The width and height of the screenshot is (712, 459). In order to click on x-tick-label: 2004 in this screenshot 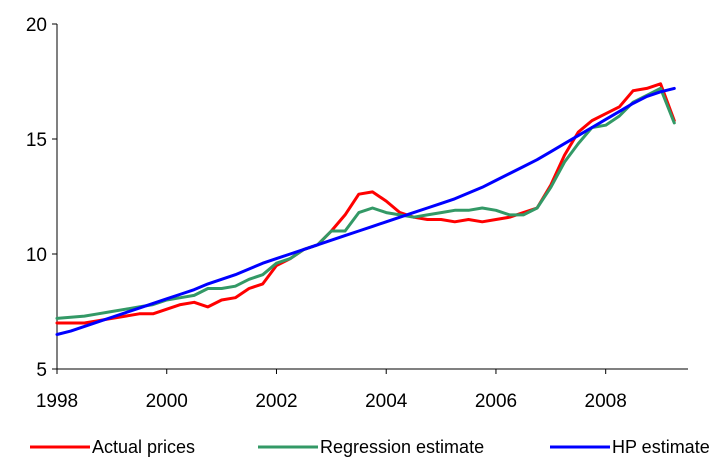, I will do `click(386, 401)`.